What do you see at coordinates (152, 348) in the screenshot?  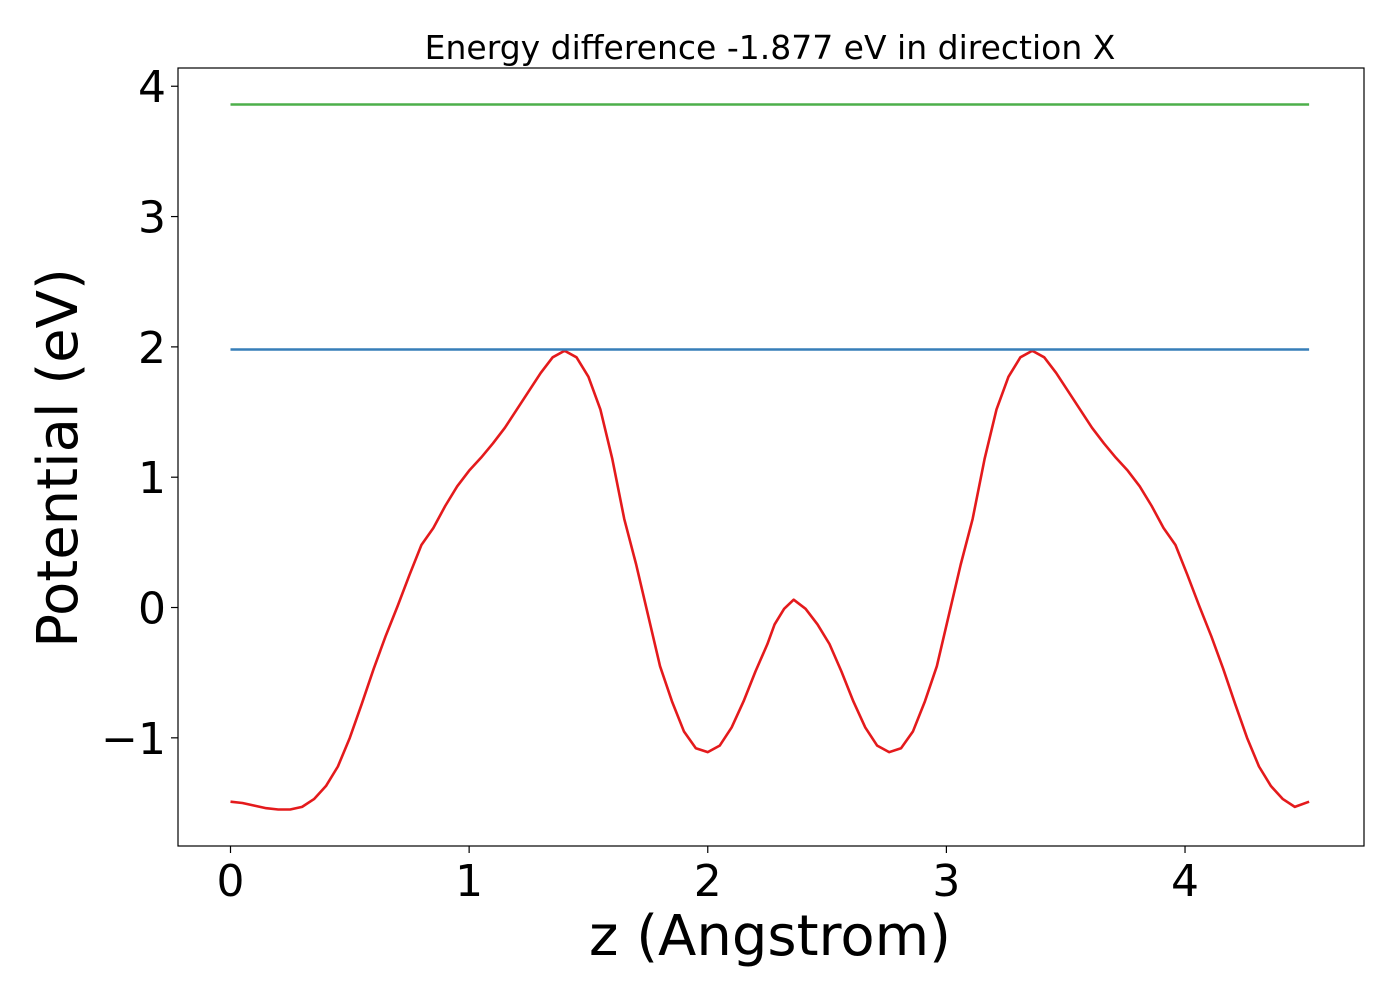 I see `y-tick-label: 2` at bounding box center [152, 348].